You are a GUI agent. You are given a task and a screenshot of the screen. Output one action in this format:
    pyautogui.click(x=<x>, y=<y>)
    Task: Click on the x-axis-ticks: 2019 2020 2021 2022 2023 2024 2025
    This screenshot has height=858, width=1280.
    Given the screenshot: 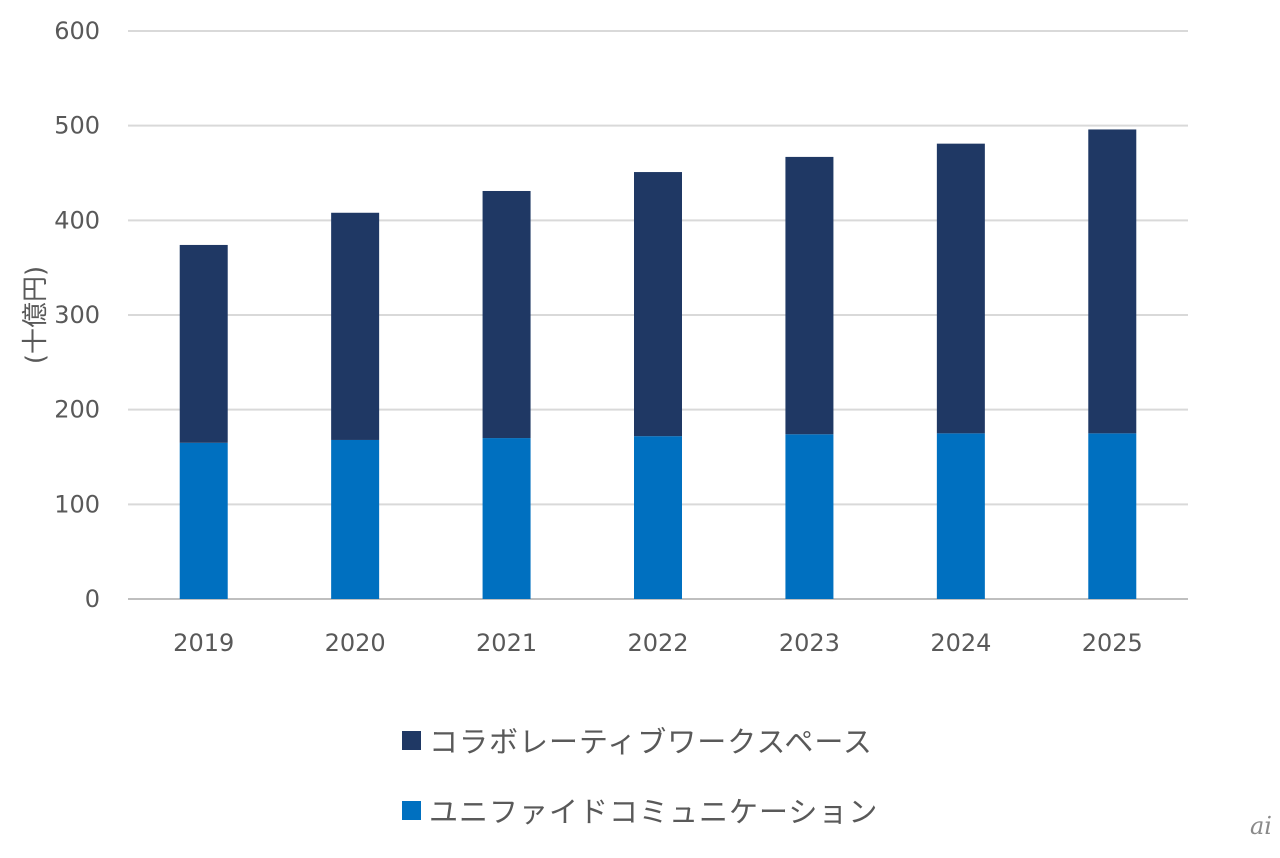 What is the action you would take?
    pyautogui.click(x=658, y=643)
    